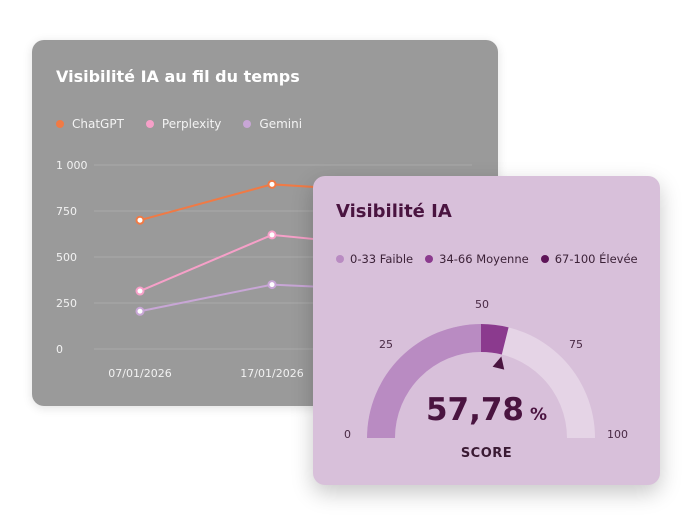  What do you see at coordinates (281, 124) in the screenshot?
I see `legend-label: Gemini` at bounding box center [281, 124].